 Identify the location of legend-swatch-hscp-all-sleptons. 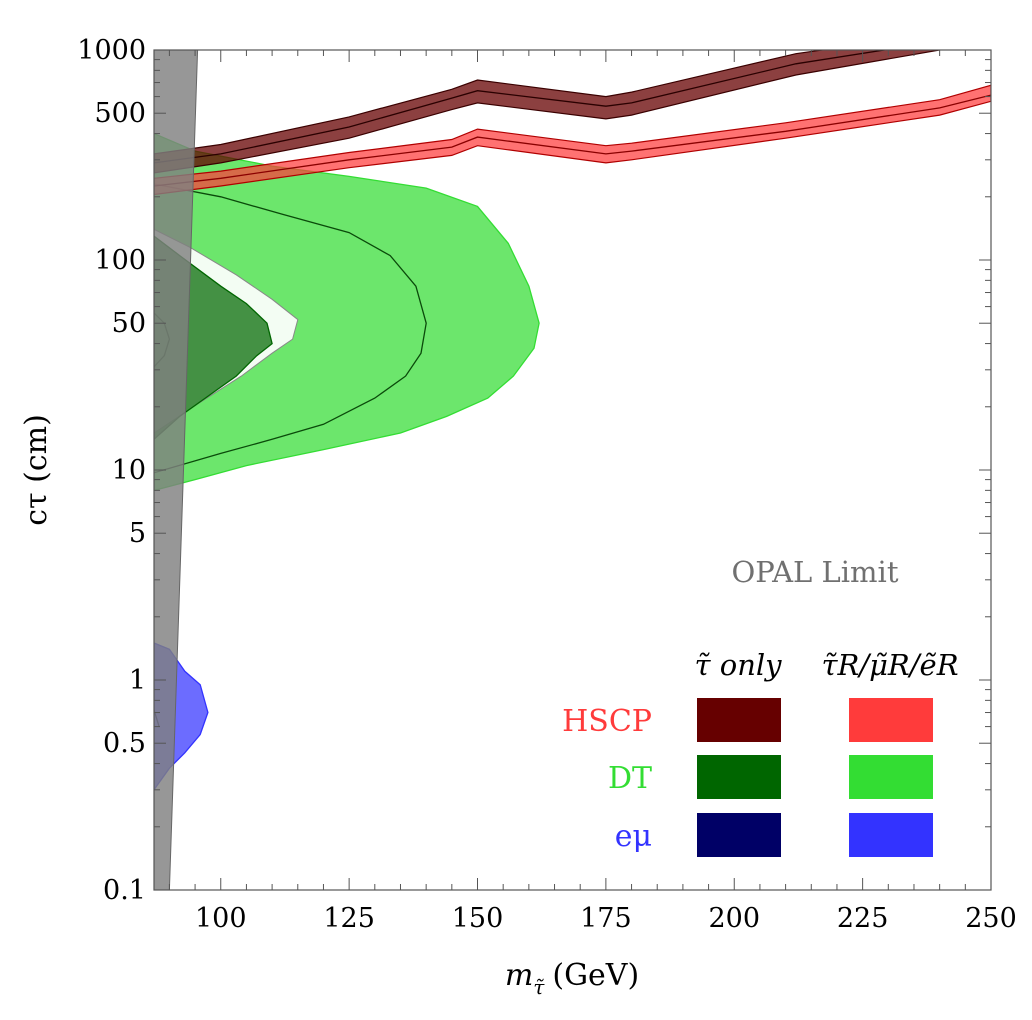
(891, 720).